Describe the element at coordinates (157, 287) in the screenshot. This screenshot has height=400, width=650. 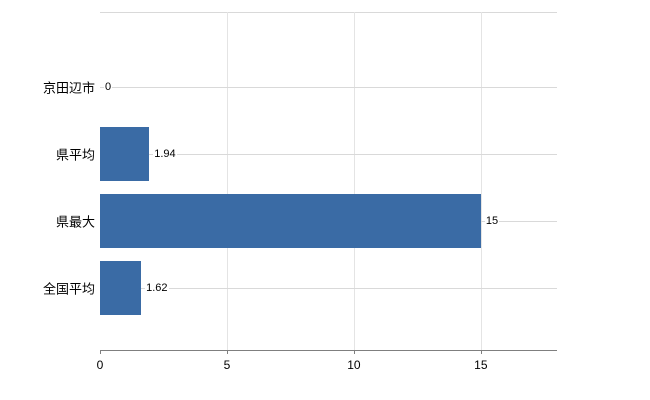
I see `value-label: 1.62` at that location.